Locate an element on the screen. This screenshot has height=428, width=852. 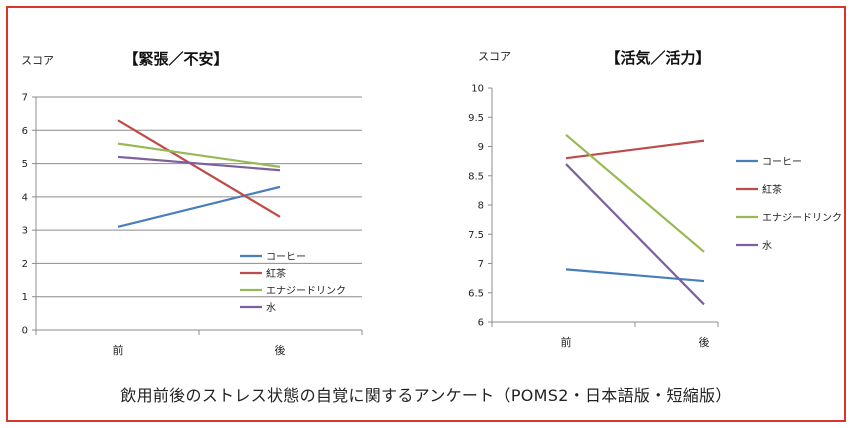
y-tick-label: 5 is located at coordinates (25, 164).